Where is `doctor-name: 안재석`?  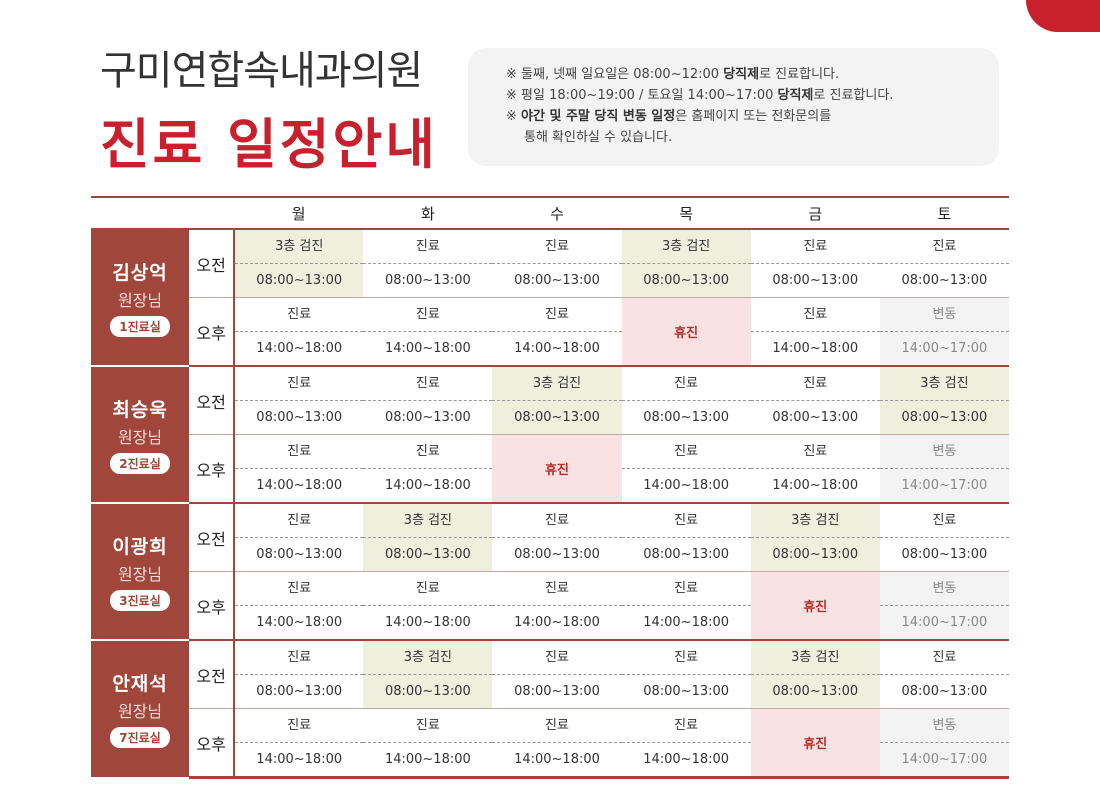 doctor-name: 안재석 is located at coordinates (140, 684).